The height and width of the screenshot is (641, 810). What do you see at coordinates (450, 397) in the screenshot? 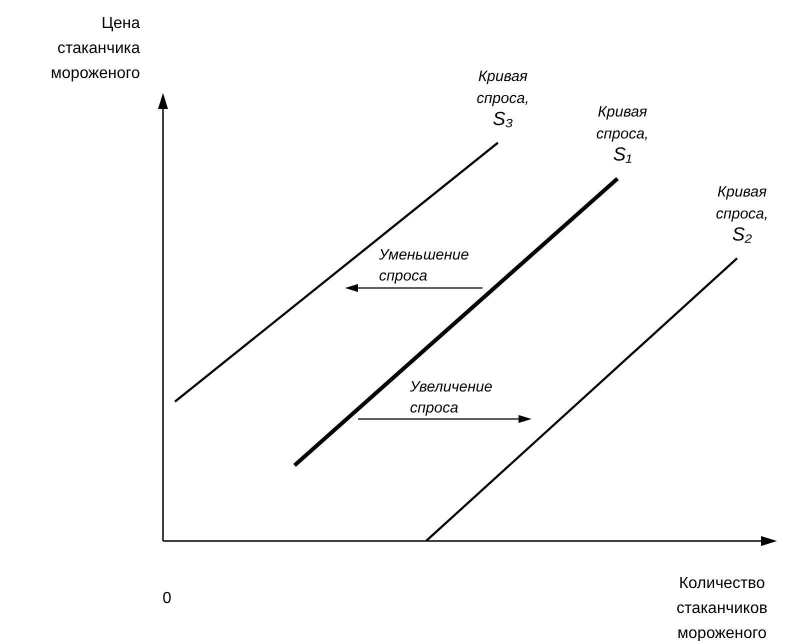
I see `annotation: Увеличение спроса` at bounding box center [450, 397].